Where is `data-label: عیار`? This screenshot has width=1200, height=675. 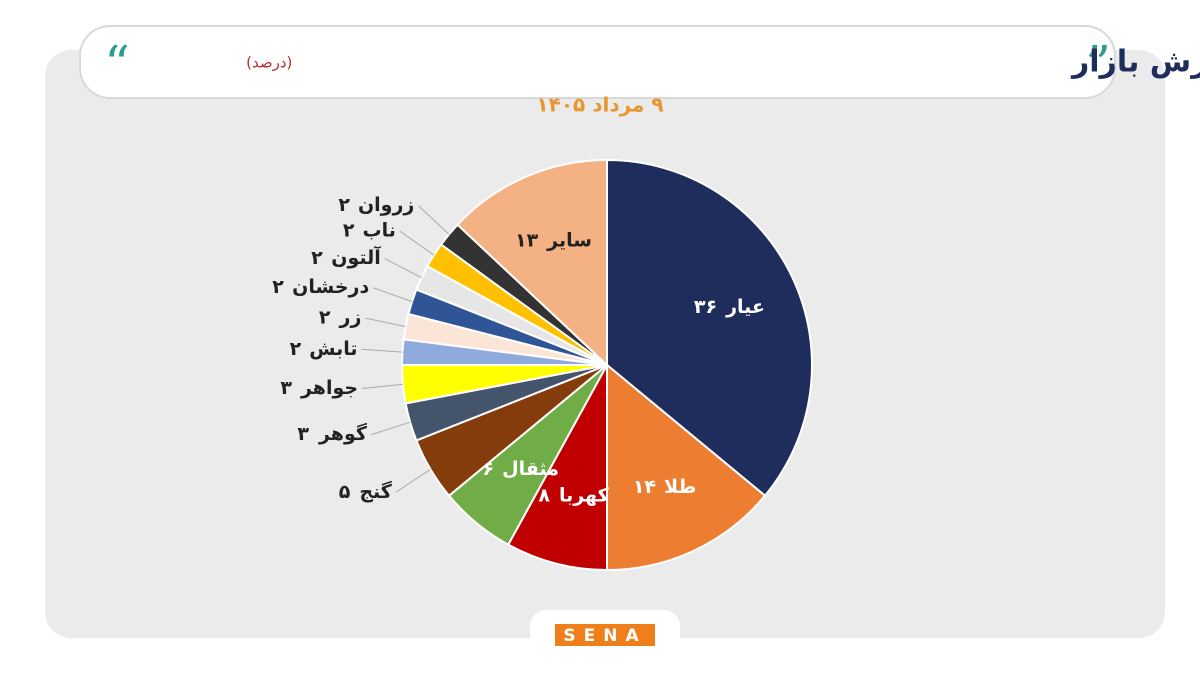
data-label: عیار is located at coordinates (745, 307).